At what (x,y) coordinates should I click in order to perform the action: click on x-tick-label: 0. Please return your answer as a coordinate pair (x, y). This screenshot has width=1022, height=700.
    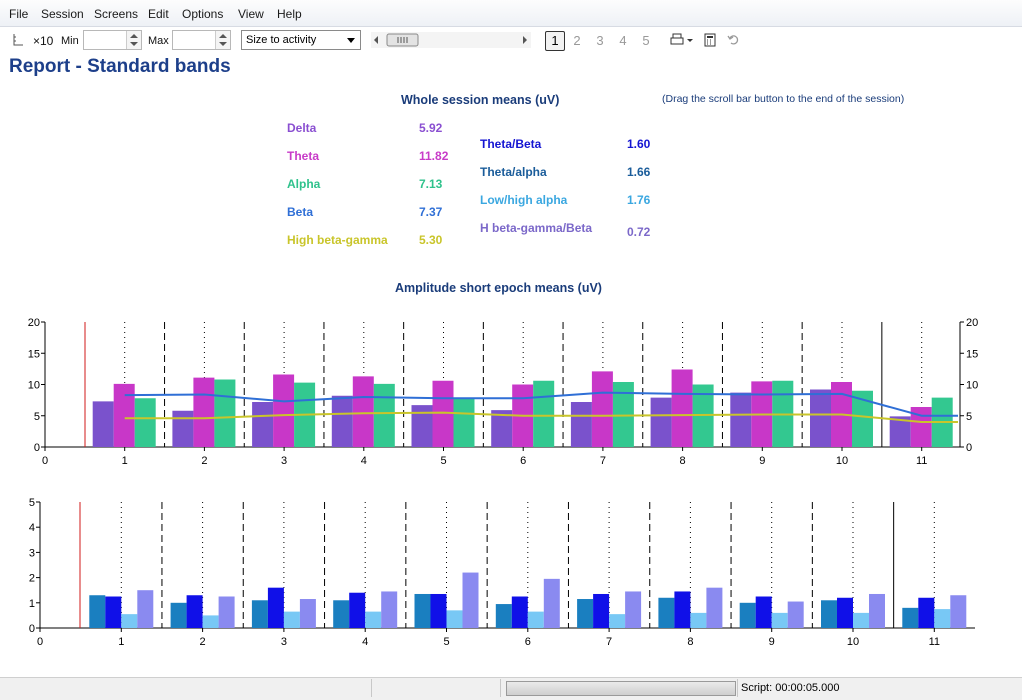
    Looking at the image, I should click on (40, 642).